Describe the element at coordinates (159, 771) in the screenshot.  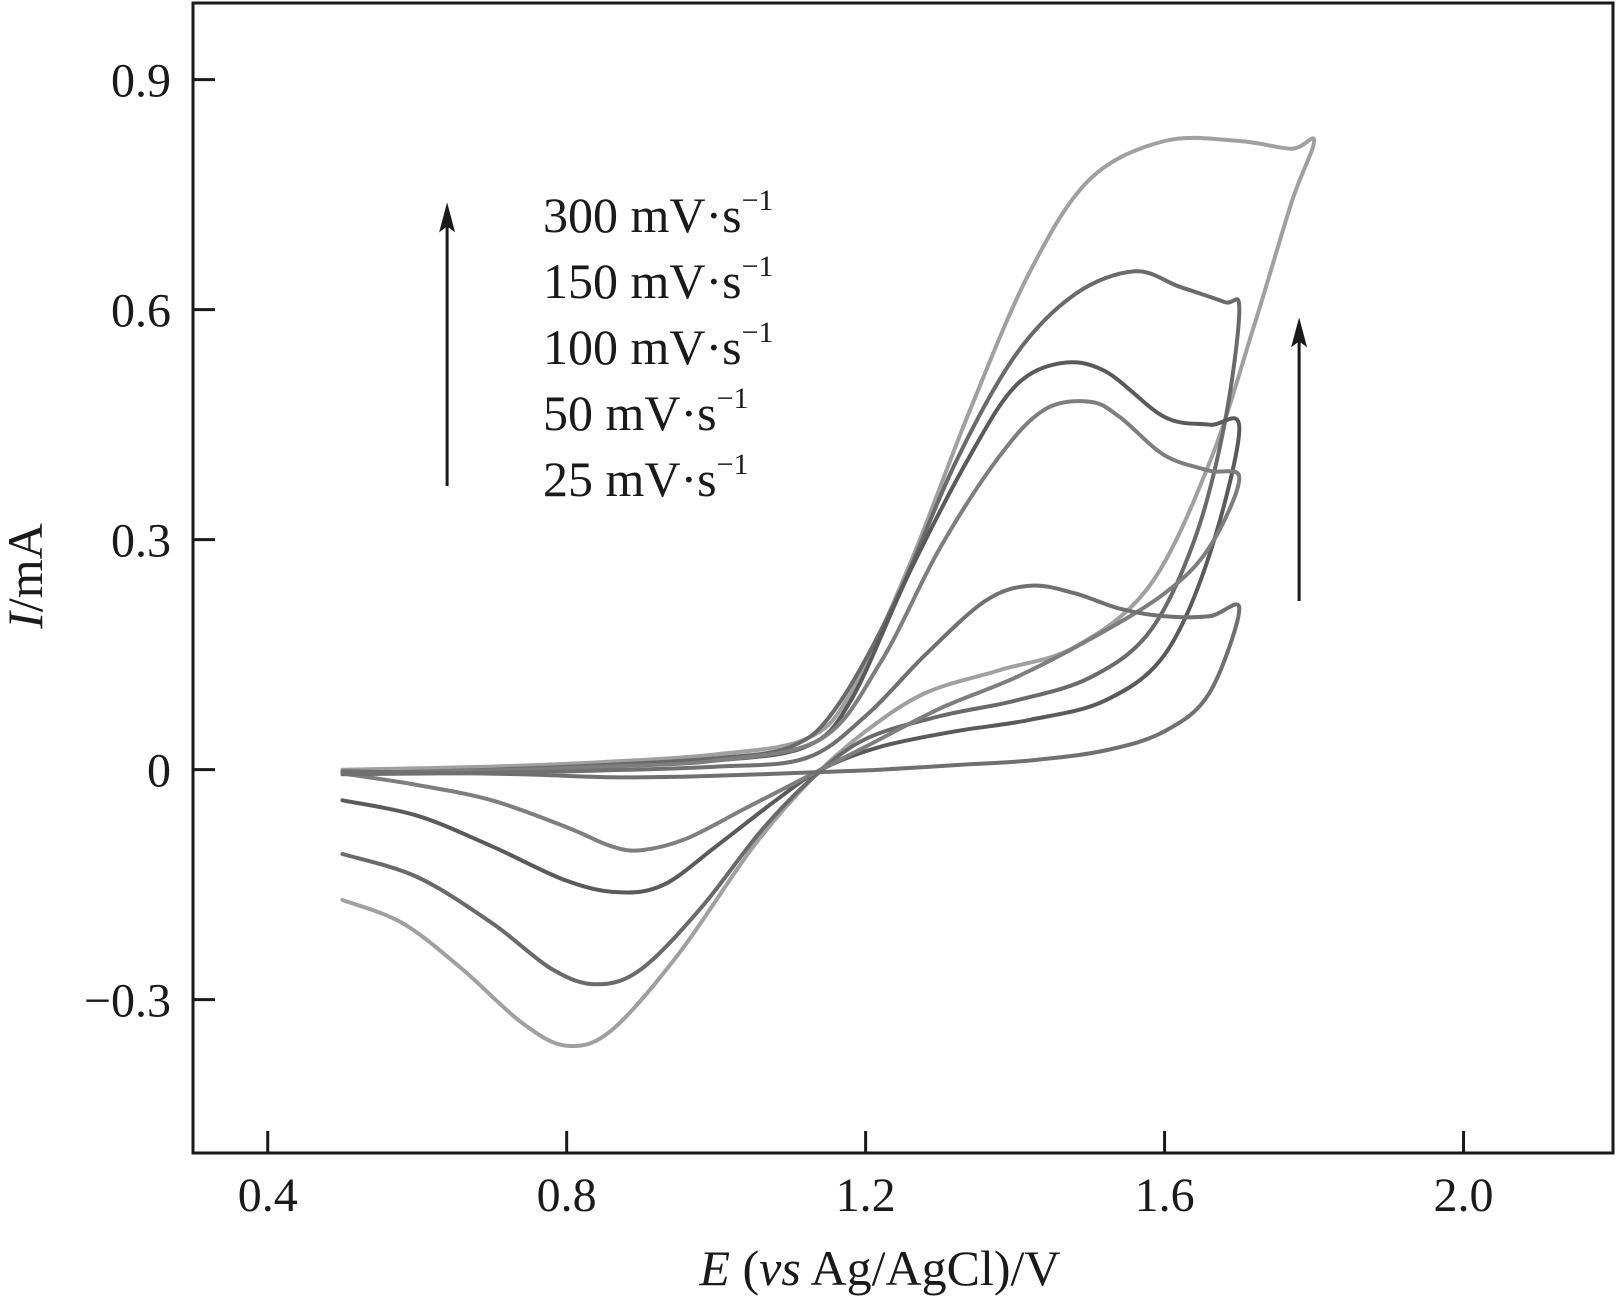
I see `y-tick-label-1: 0` at that location.